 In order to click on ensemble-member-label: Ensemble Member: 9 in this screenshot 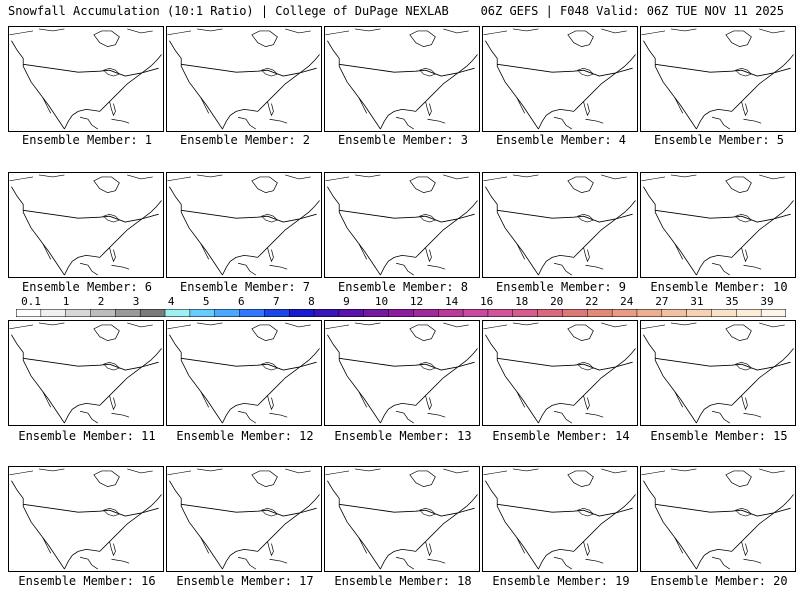, I will do `click(561, 287)`.